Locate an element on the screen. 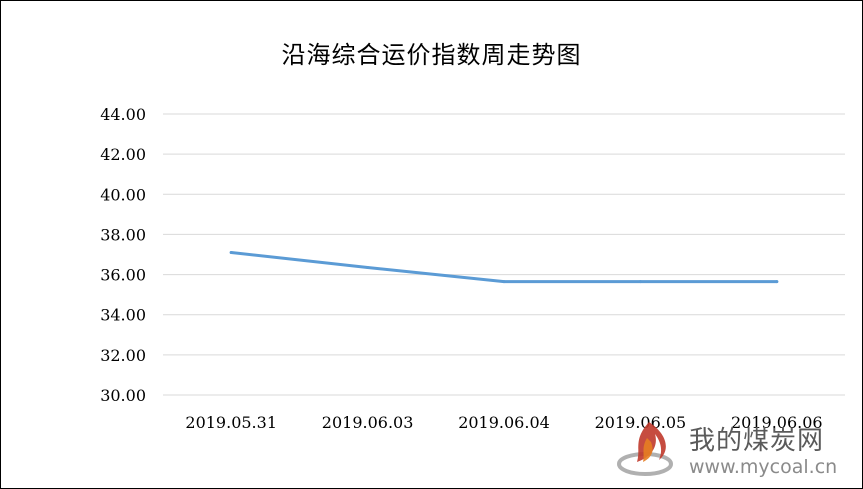 Image resolution: width=863 pixels, height=489 pixels. x-tick-label: 2019.06.06 is located at coordinates (777, 422).